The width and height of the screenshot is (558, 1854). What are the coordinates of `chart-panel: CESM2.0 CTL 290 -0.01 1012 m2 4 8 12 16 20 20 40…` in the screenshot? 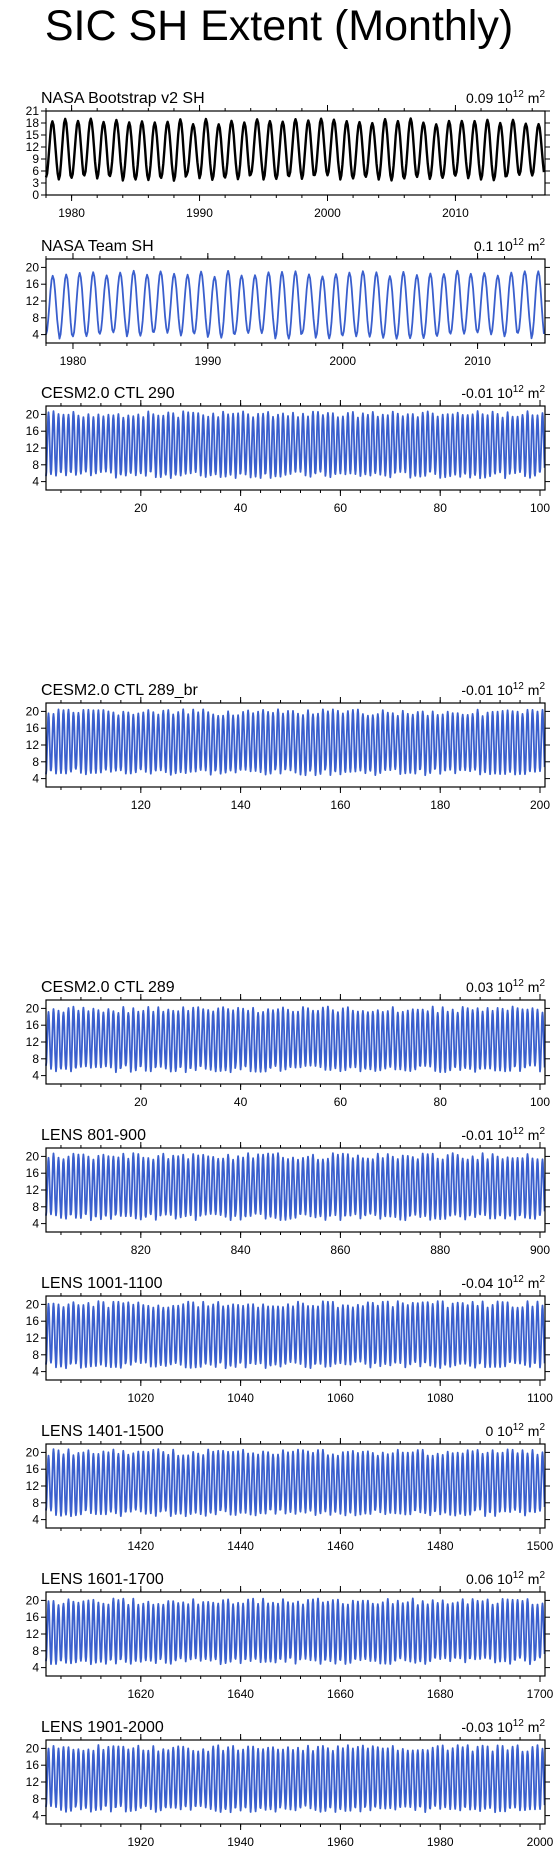 It's located at (288, 449).